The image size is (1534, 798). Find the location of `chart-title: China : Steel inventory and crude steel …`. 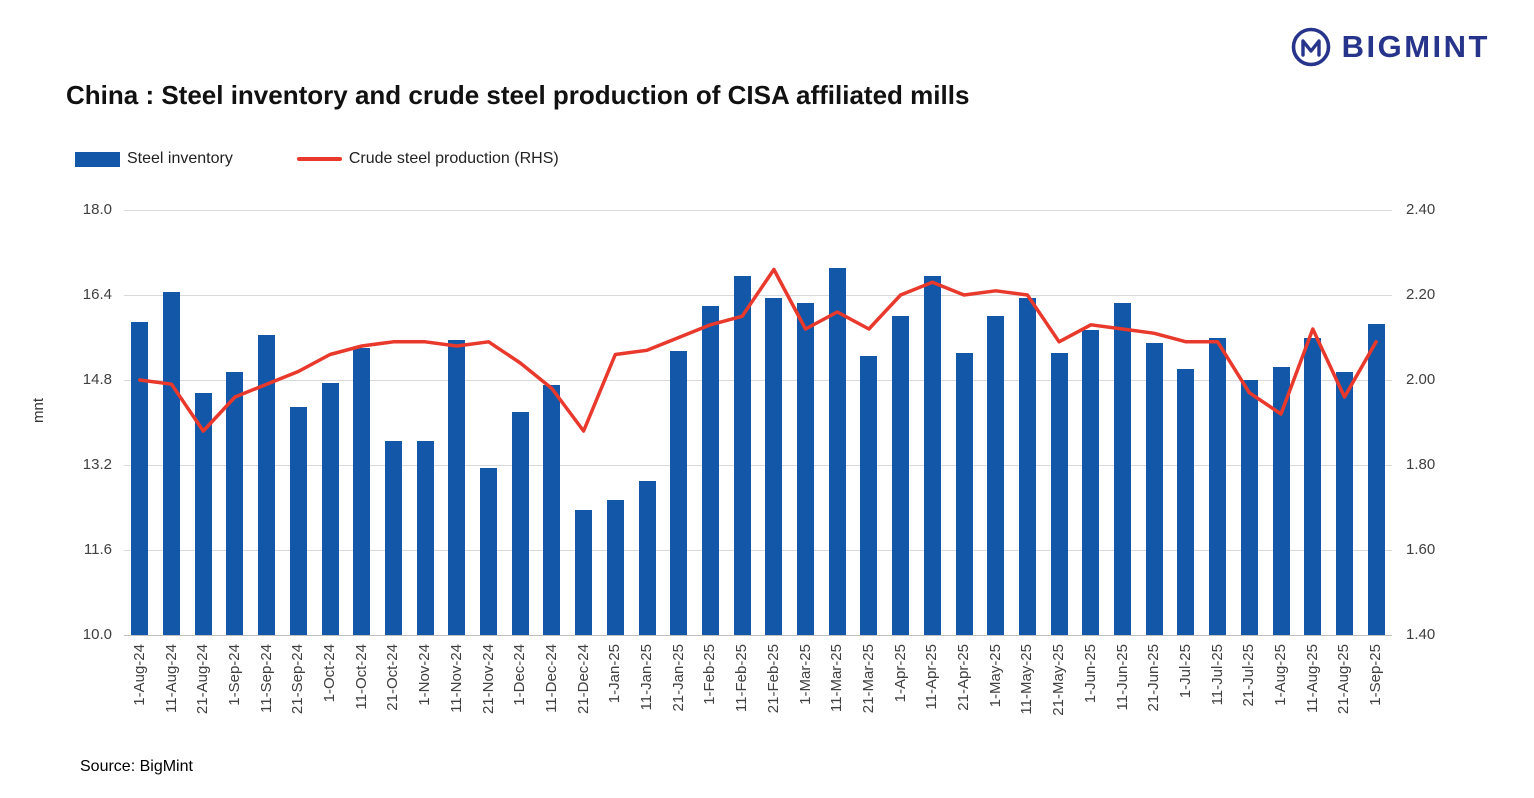

chart-title: China : Steel inventory and crude steel … is located at coordinates (518, 95).